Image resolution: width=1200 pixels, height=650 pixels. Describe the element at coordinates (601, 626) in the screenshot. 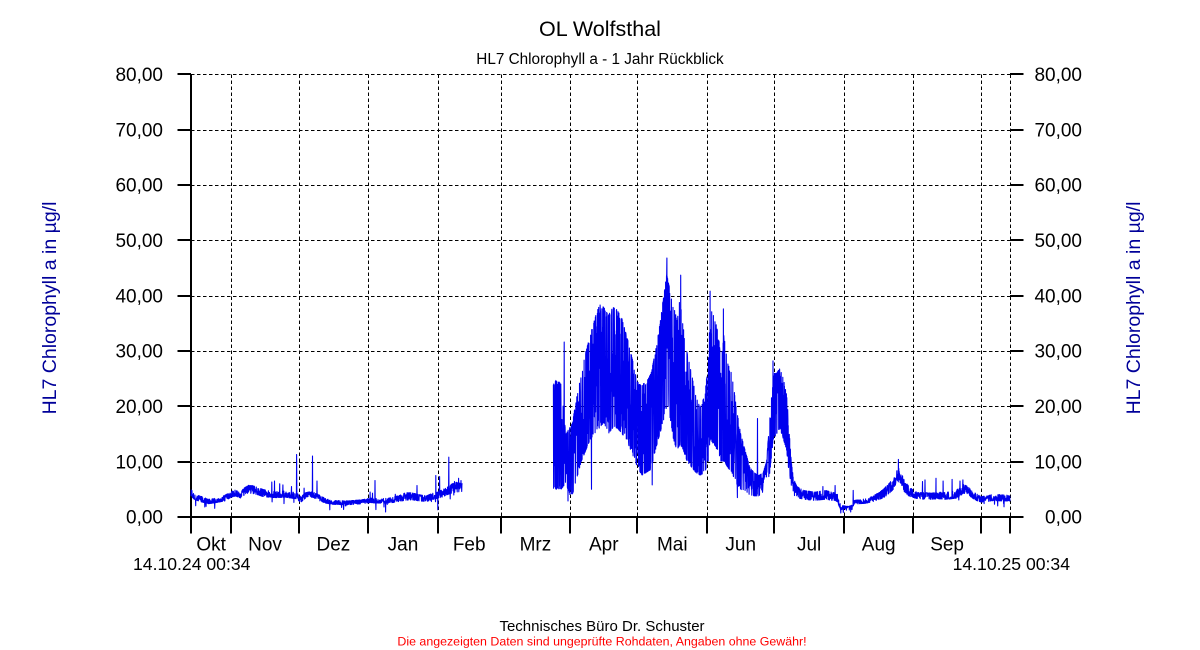

I see `svg-text: Technisches Büro Dr. Schuster` at that location.